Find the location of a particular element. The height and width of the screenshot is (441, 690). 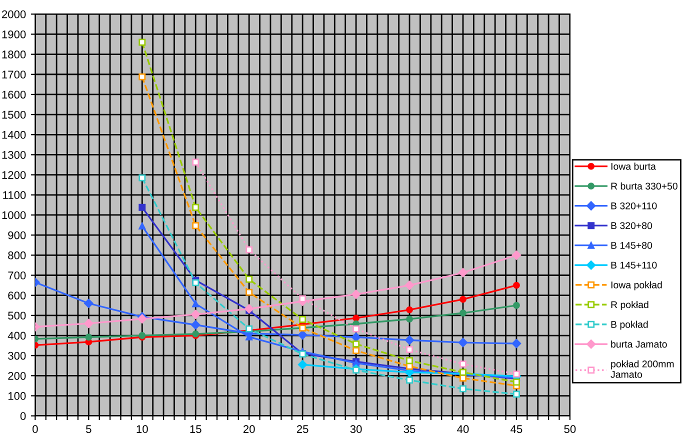

legend-label: R burta 330+50 is located at coordinates (644, 186).